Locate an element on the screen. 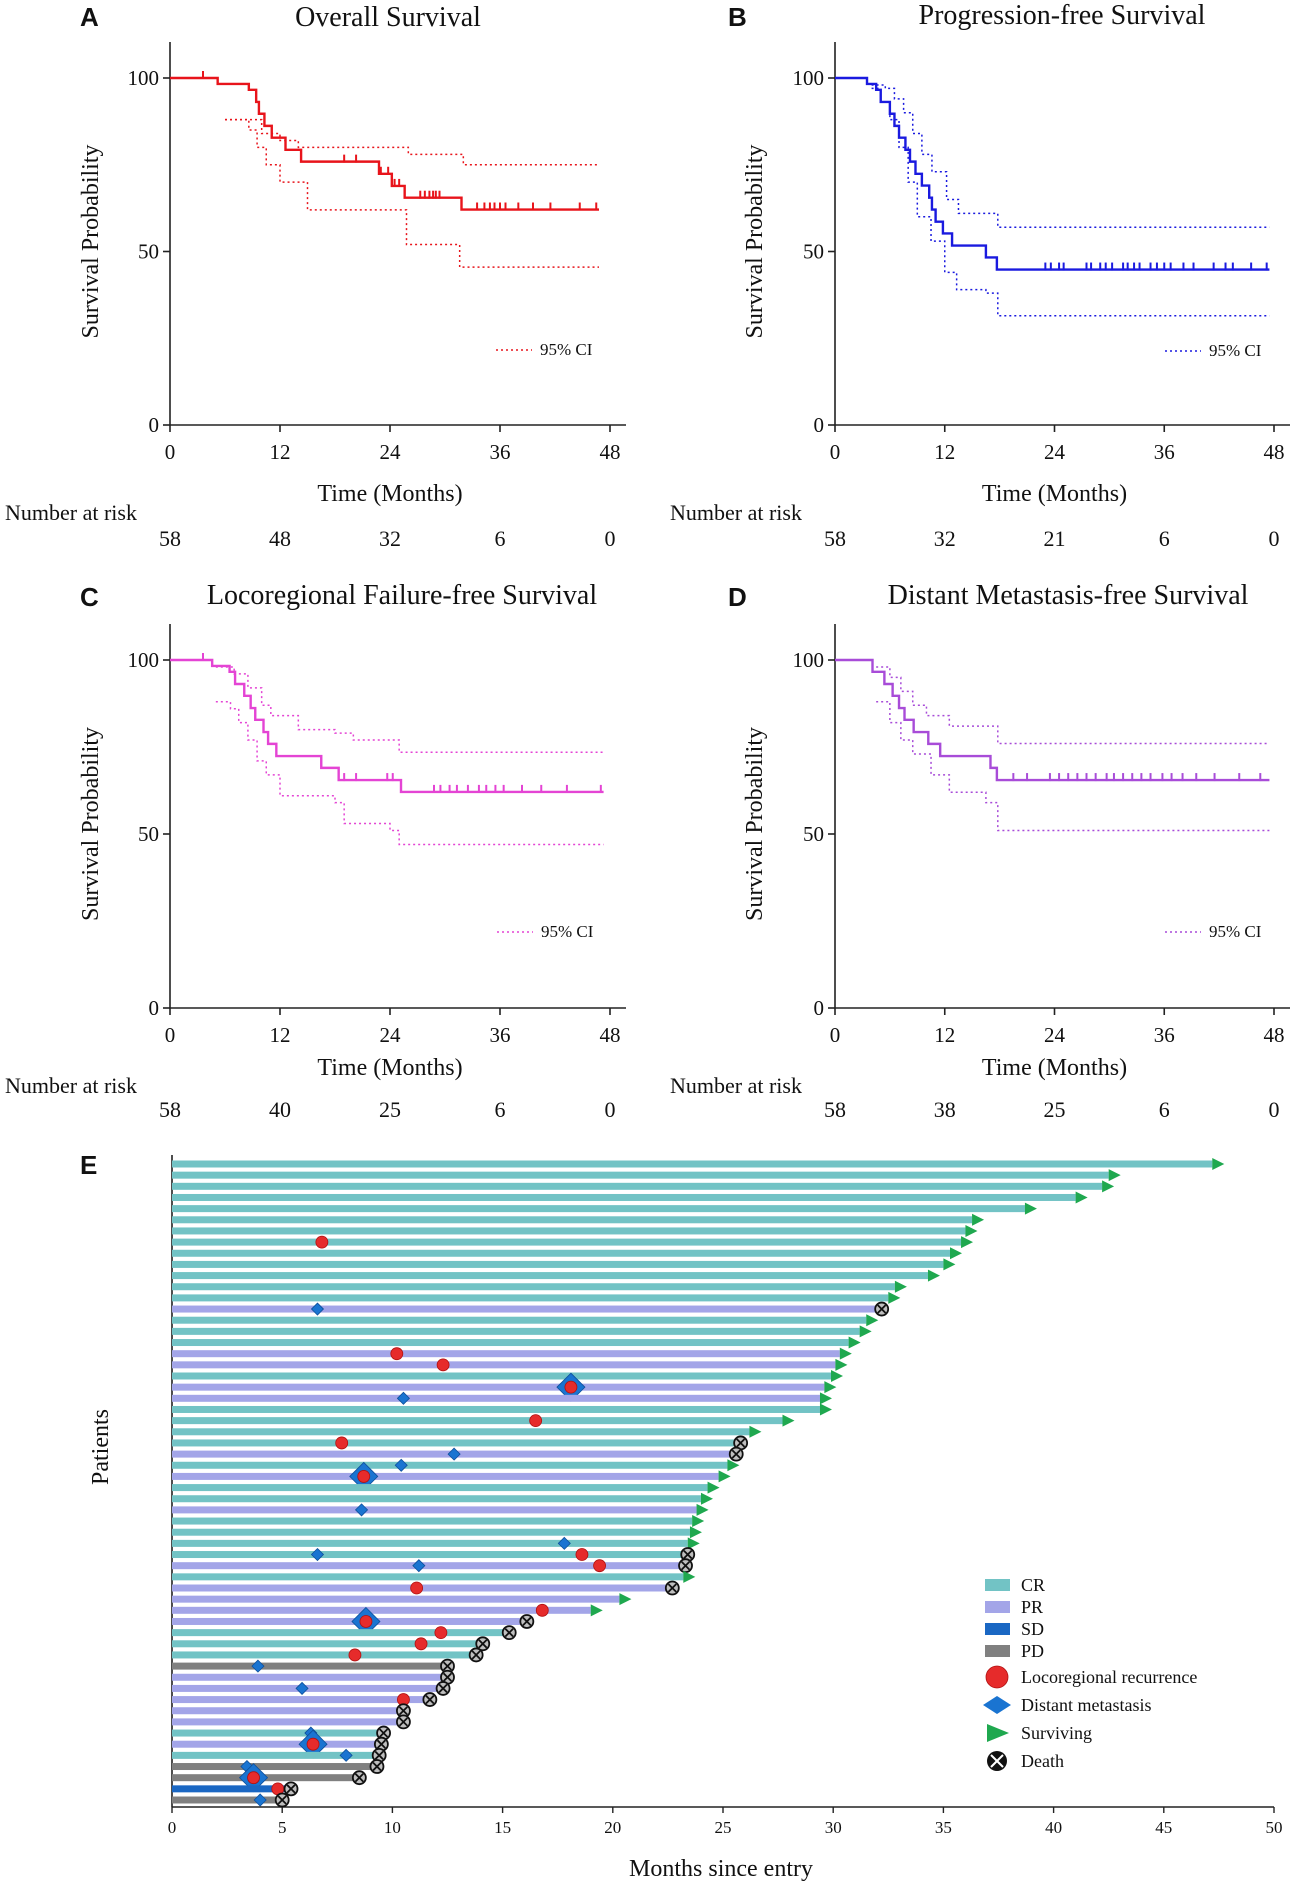  panel-letter: D is located at coordinates (737, 597).